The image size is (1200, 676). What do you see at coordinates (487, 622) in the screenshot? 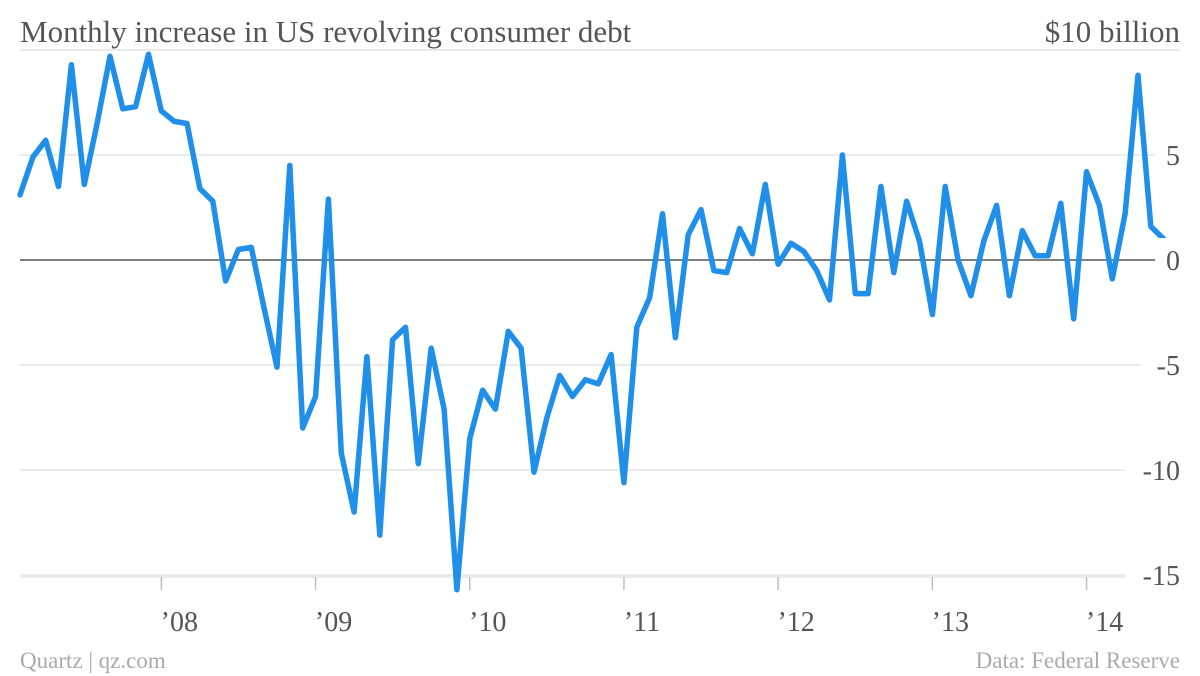
I see `x-tick-label: ’10` at bounding box center [487, 622].